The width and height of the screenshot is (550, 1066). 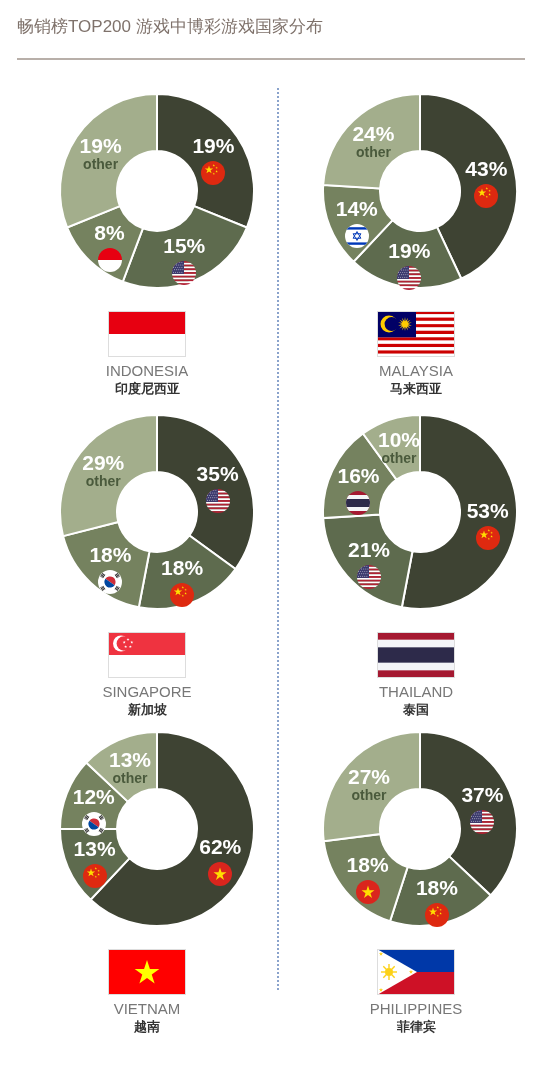 I want to click on data-label: 12%, so click(x=94, y=796).